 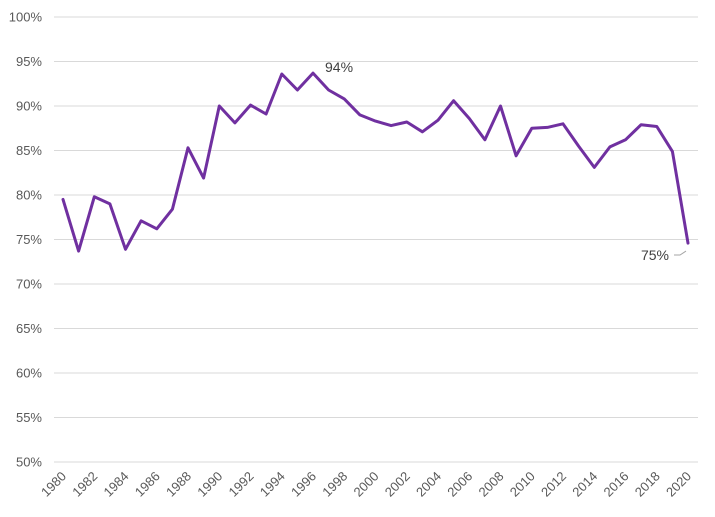 I want to click on y-tick-label: 60%, so click(x=29, y=373).